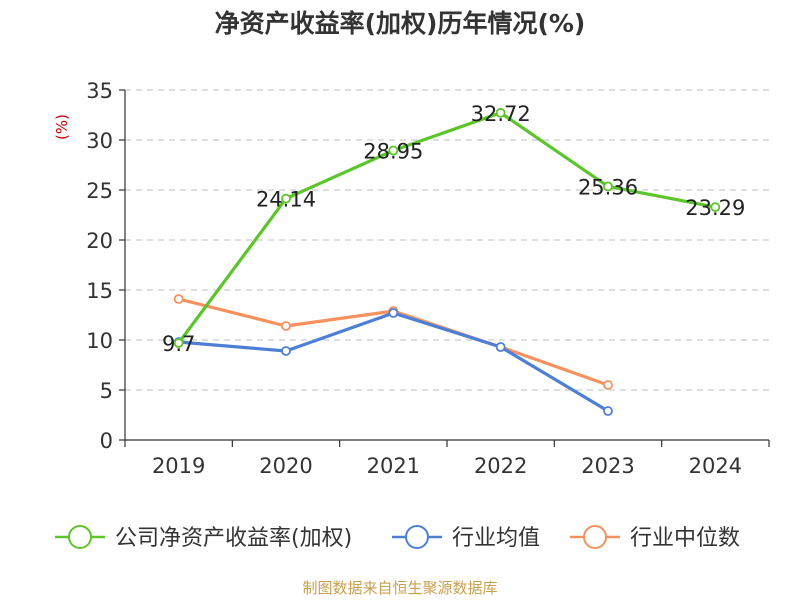 The height and width of the screenshot is (604, 800). I want to click on legend-item: 行业均值, so click(466, 538).